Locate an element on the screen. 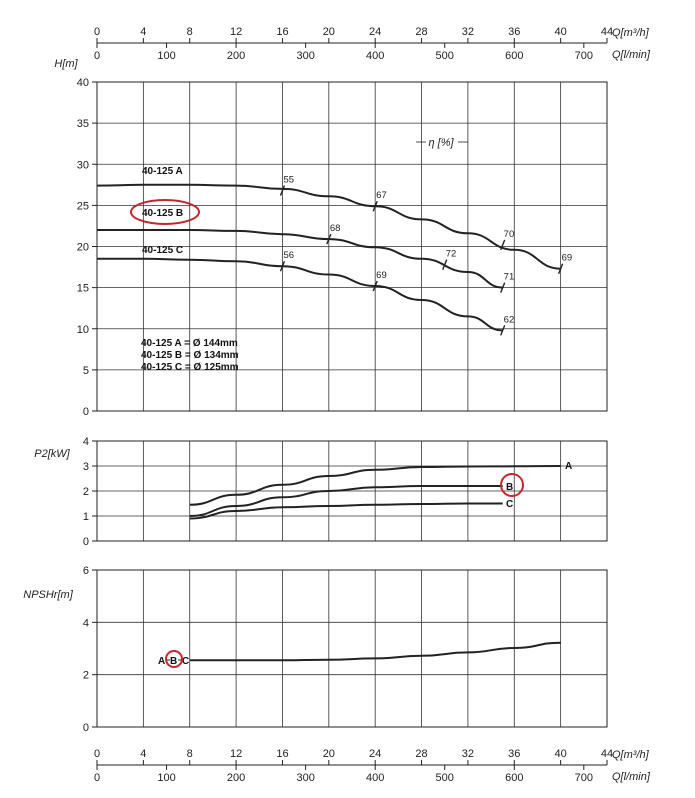 Image resolution: width=695 pixels, height=798 pixels. efficiency-mark-label-4: 68 is located at coordinates (335, 228).